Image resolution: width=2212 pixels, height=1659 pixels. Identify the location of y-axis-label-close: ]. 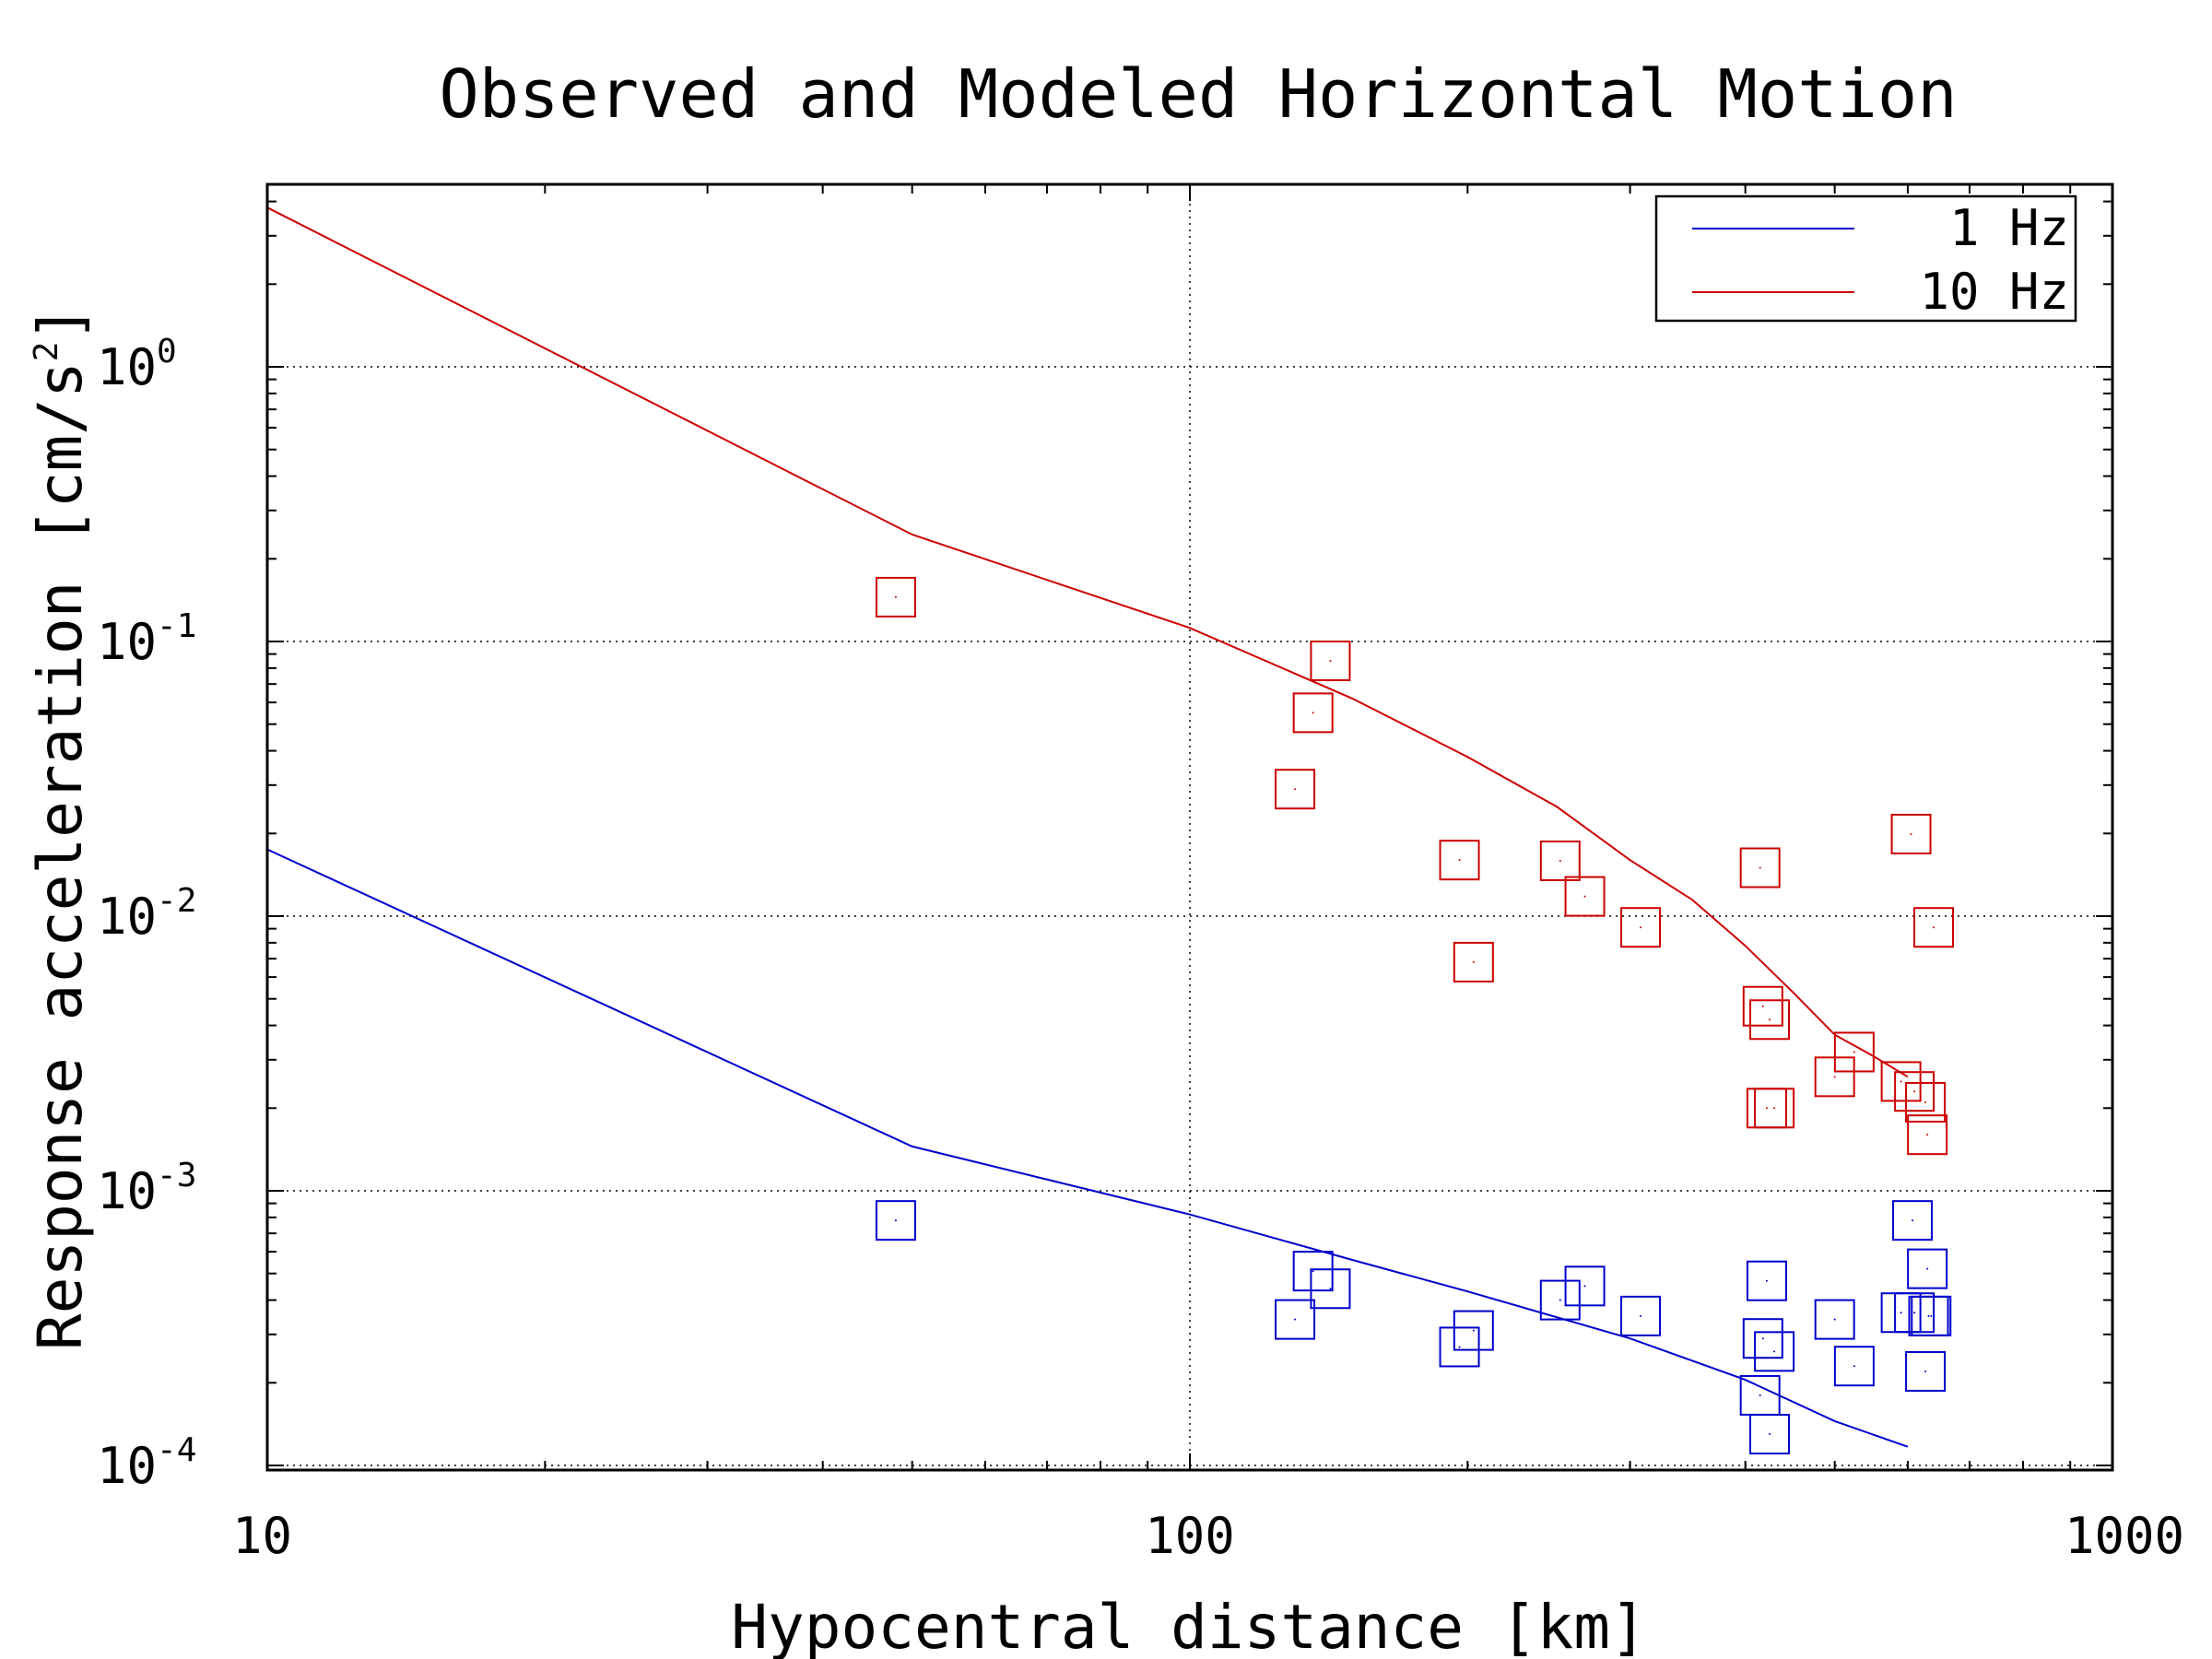
(60, 323).